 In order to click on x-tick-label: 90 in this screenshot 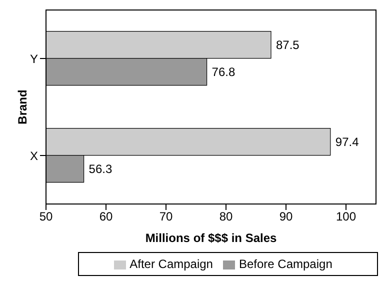, I will do `click(286, 217)`.